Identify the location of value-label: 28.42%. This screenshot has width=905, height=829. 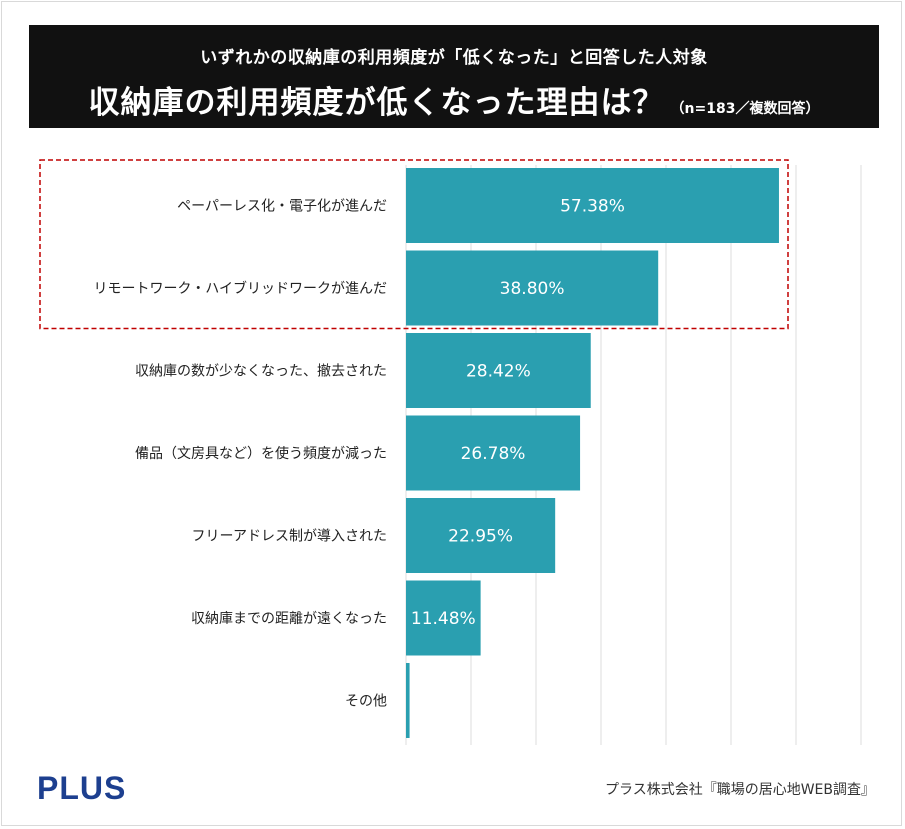
(498, 372).